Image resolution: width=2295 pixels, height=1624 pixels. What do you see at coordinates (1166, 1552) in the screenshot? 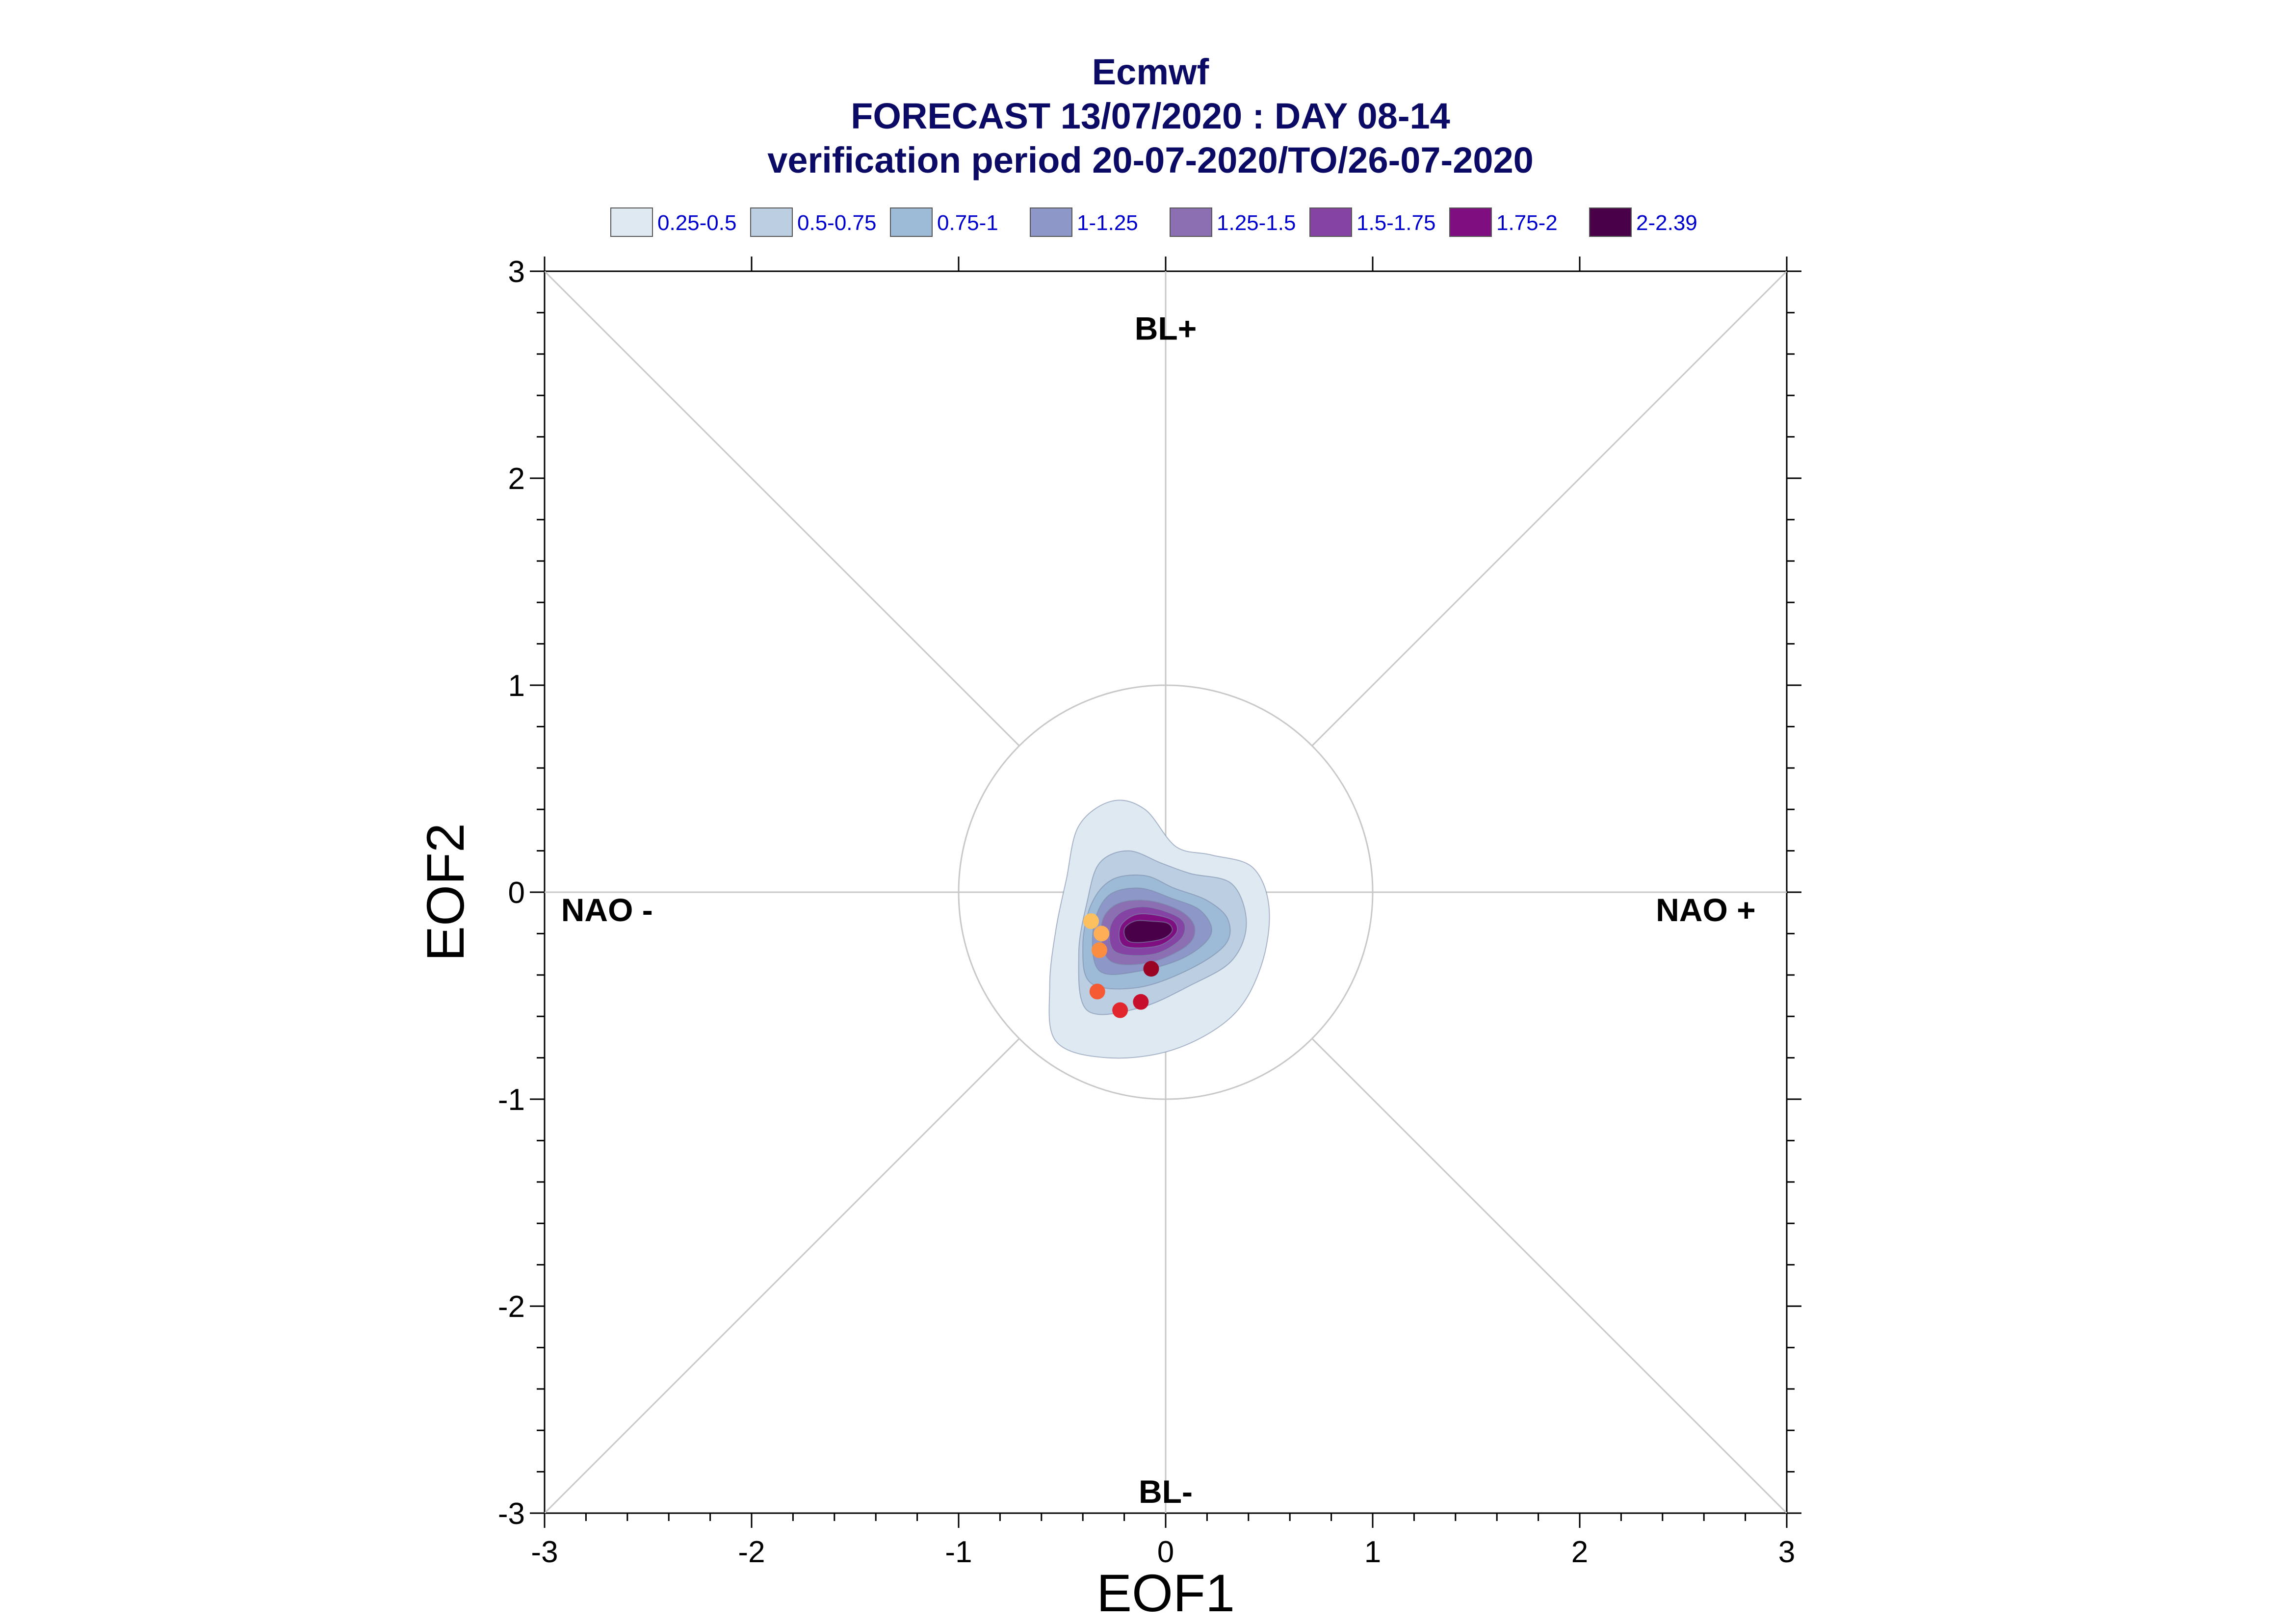
I see `x-tick-label: 0` at bounding box center [1166, 1552].